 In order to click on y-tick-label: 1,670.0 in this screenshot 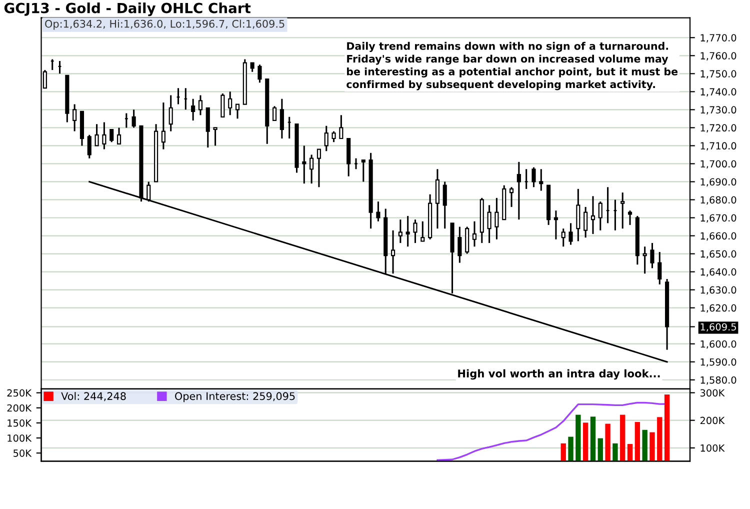, I will do `click(718, 218)`.